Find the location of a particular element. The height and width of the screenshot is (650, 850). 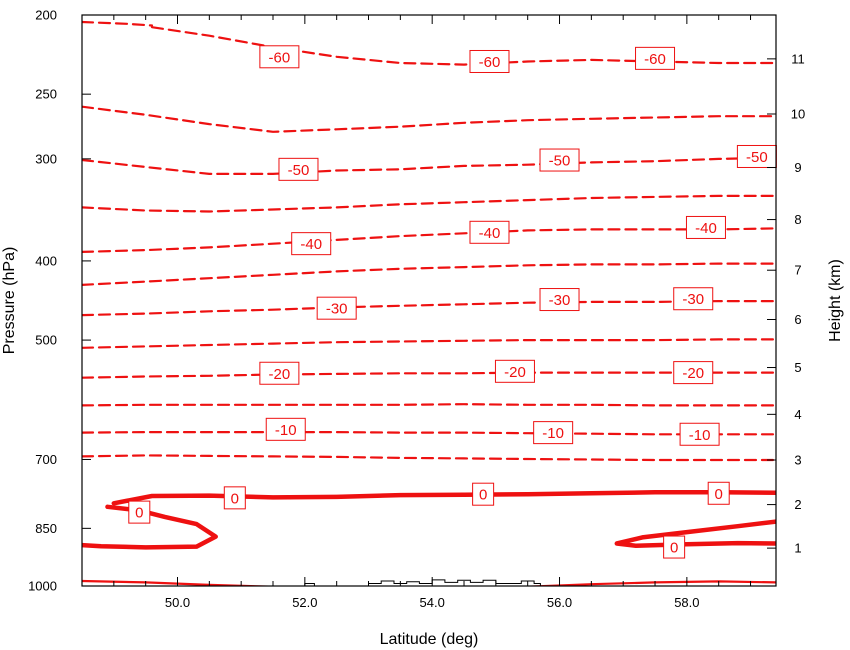

y2-tick-label: 4 is located at coordinates (797, 414).